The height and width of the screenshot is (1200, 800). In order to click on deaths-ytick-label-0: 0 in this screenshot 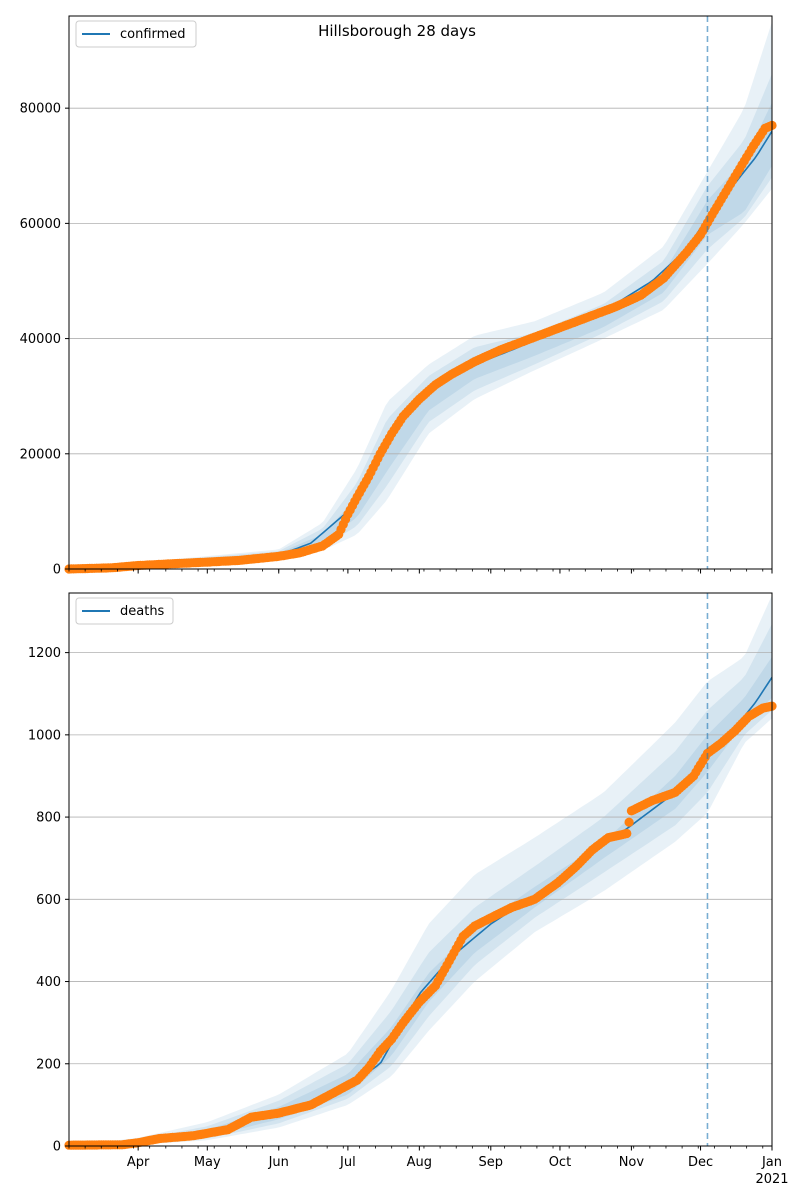, I will do `click(57, 1147)`.